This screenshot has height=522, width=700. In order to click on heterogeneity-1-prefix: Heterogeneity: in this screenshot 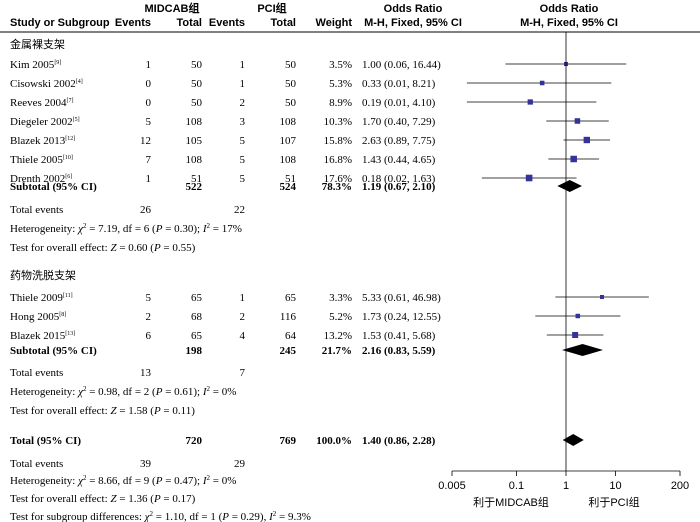, I will do `click(44, 229)`.